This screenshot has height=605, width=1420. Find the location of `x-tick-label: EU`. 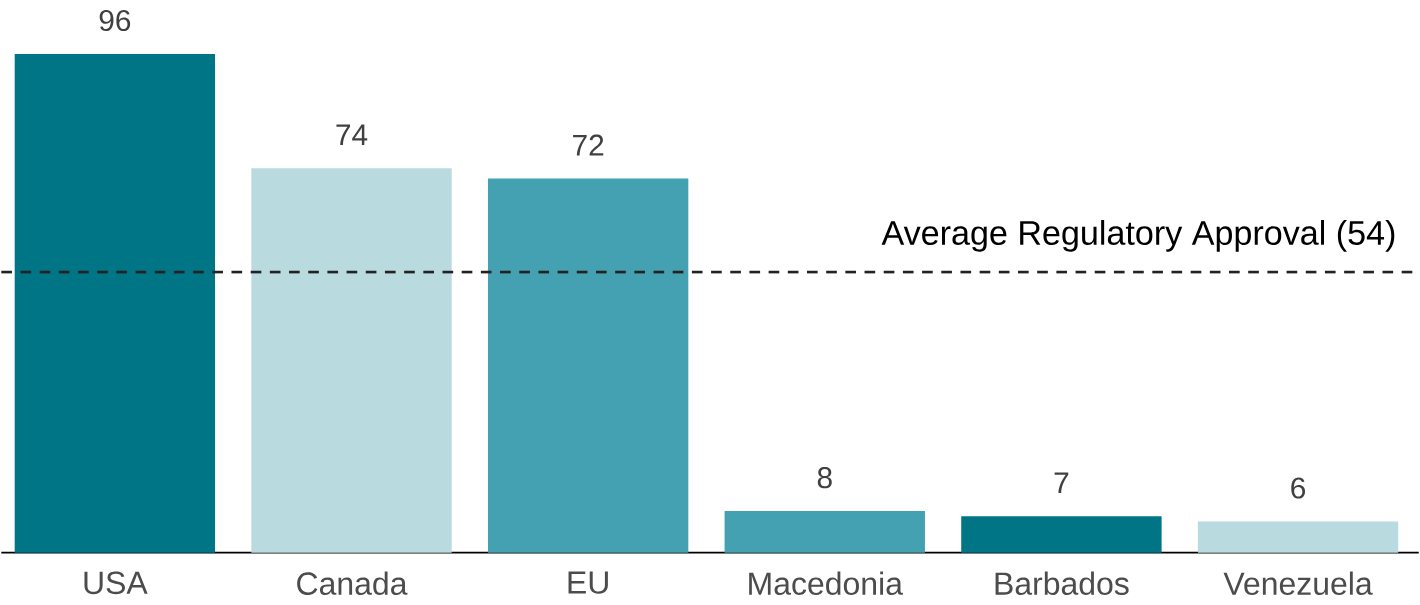

x-tick-label: EU is located at coordinates (588, 582).